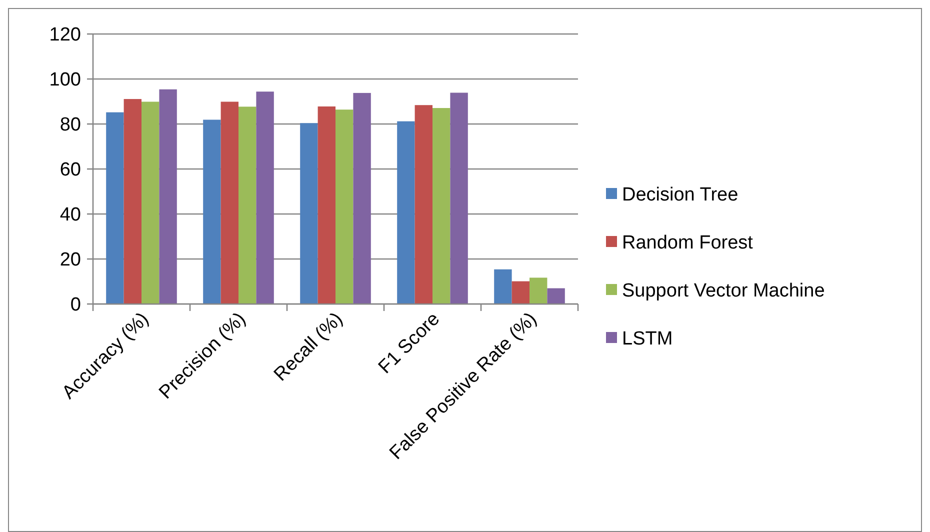 The image size is (930, 532). Describe the element at coordinates (70, 170) in the screenshot. I see `y-tick-label: 60` at that location.